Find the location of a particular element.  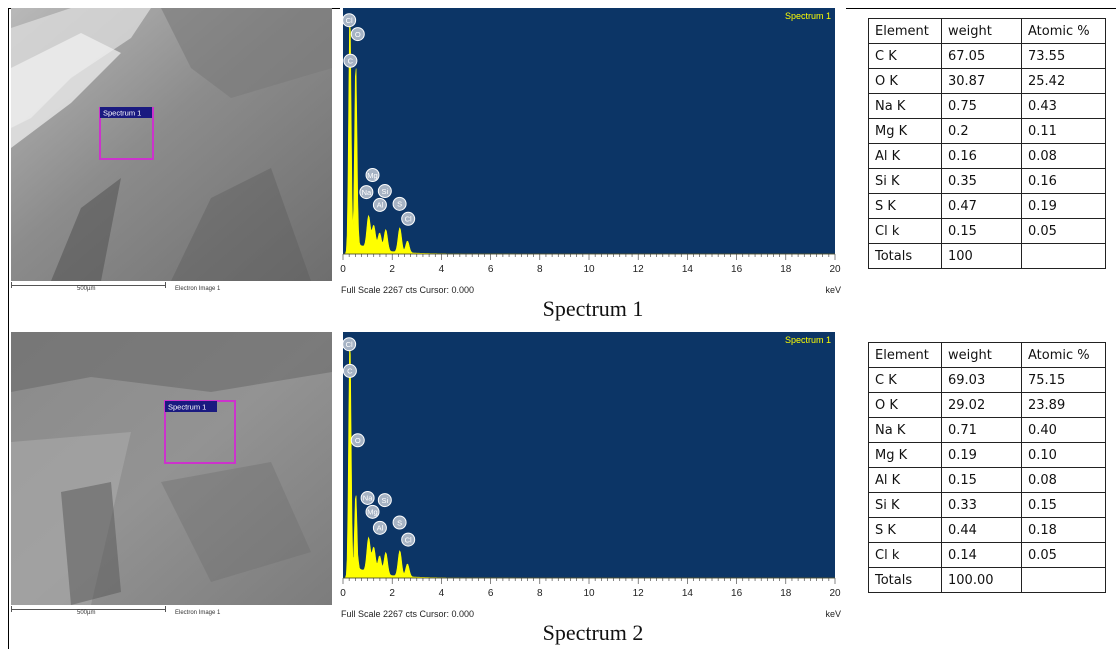

x-tick-label: 8 is located at coordinates (540, 269).